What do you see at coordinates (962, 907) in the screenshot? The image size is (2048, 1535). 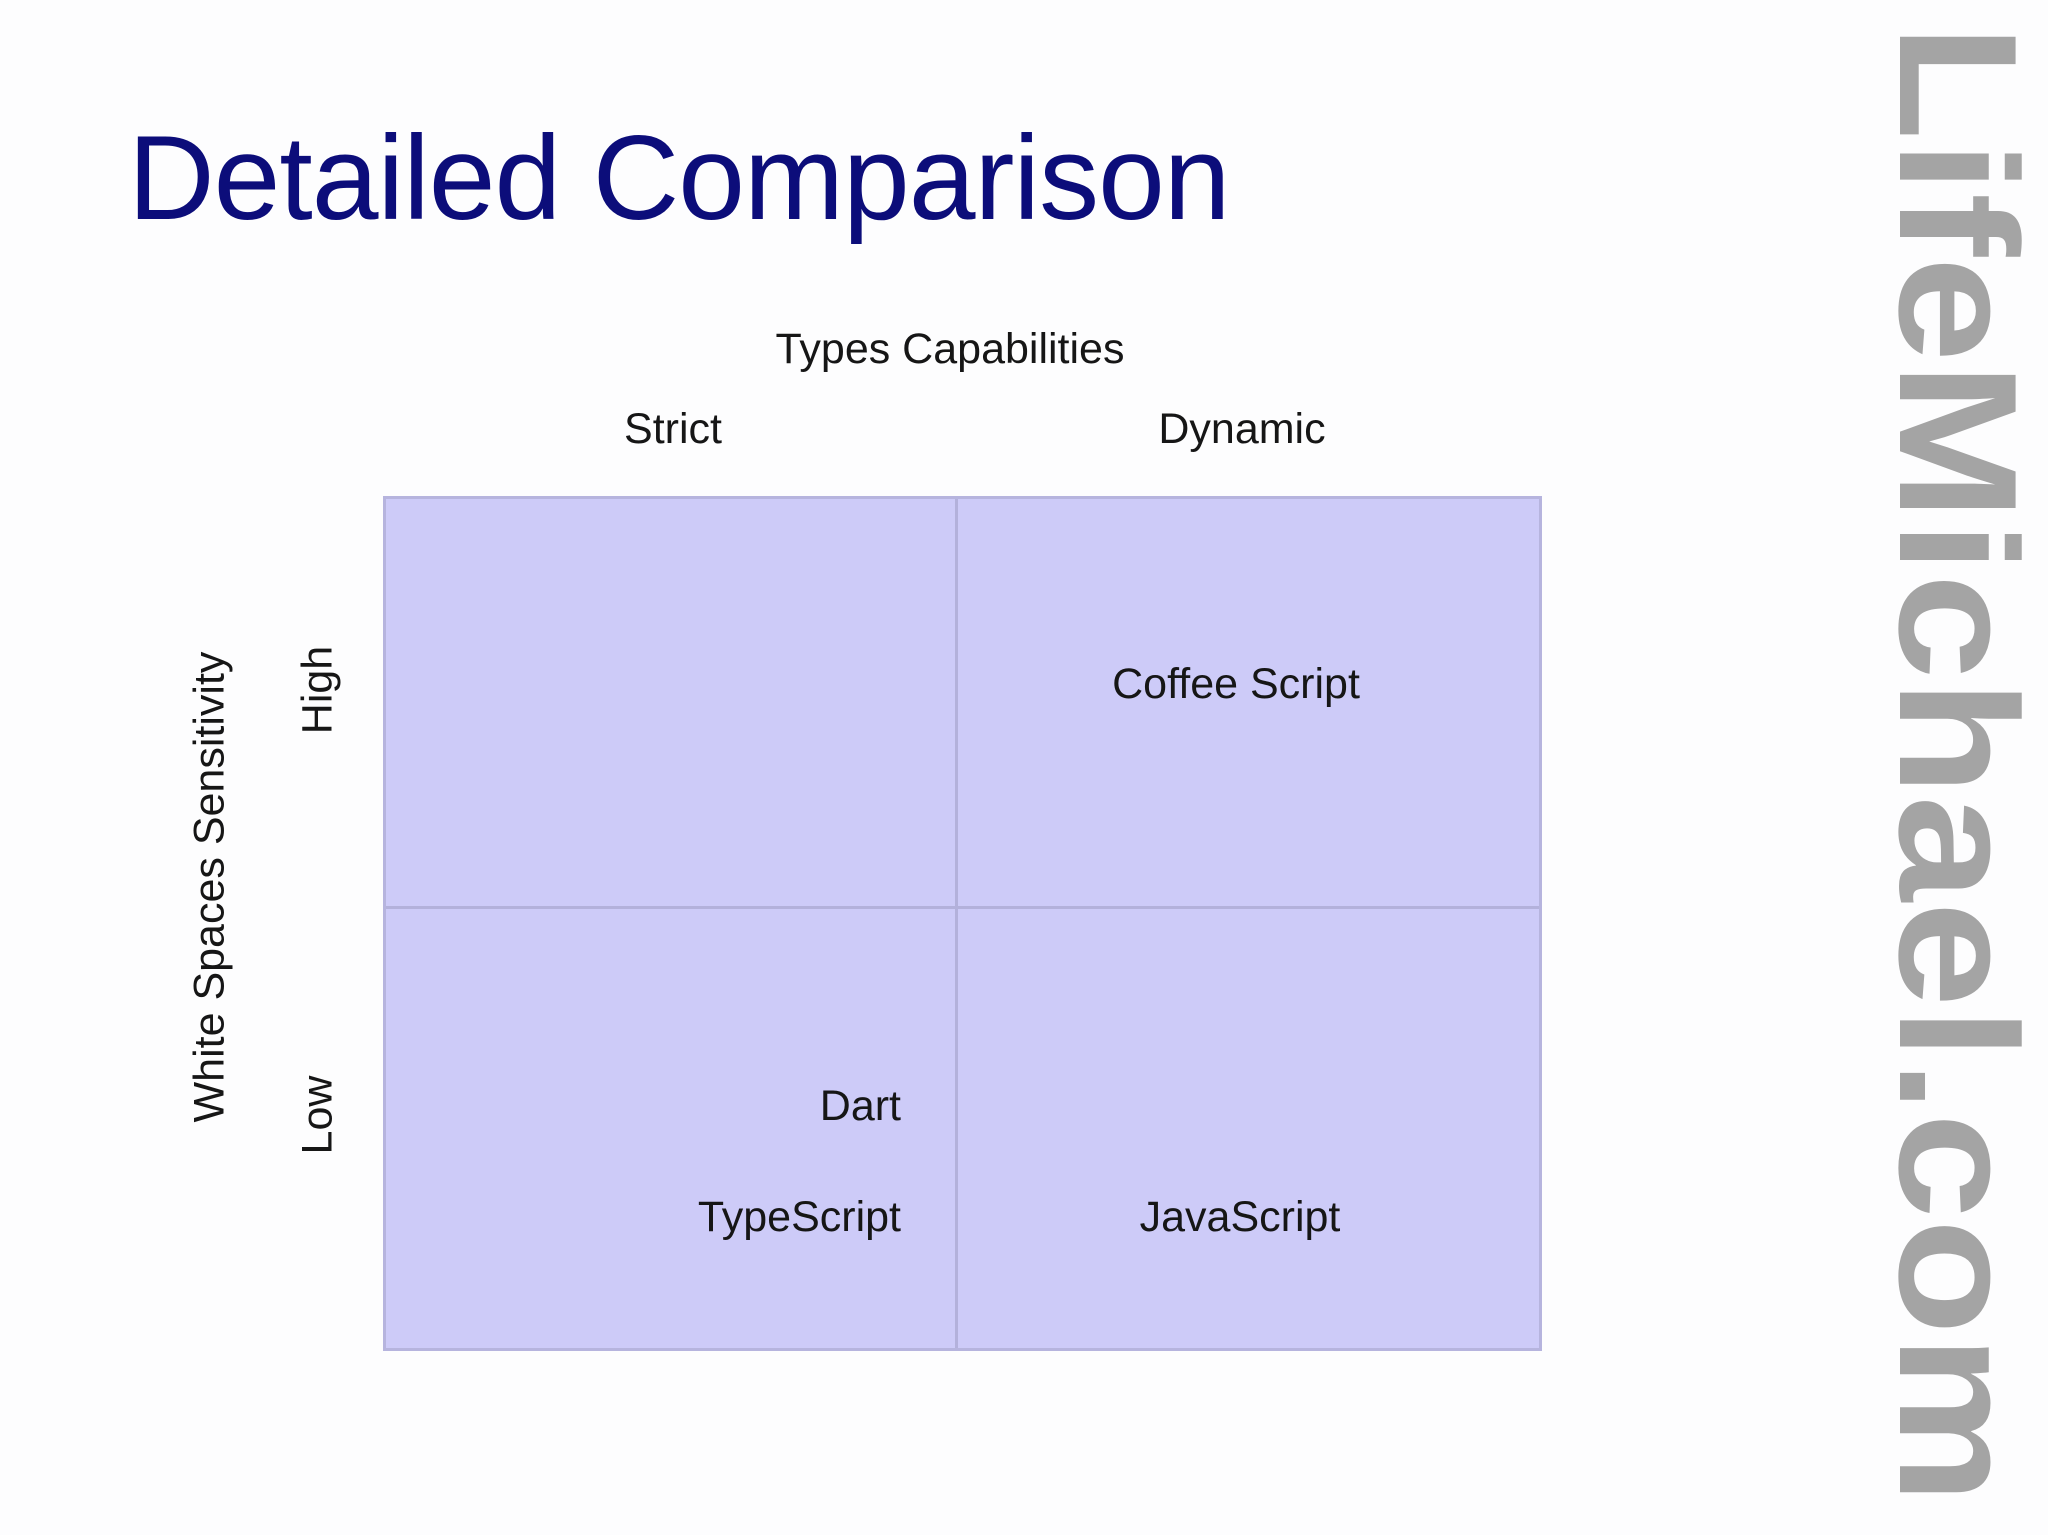 I see `matrix-divider-horizontal` at bounding box center [962, 907].